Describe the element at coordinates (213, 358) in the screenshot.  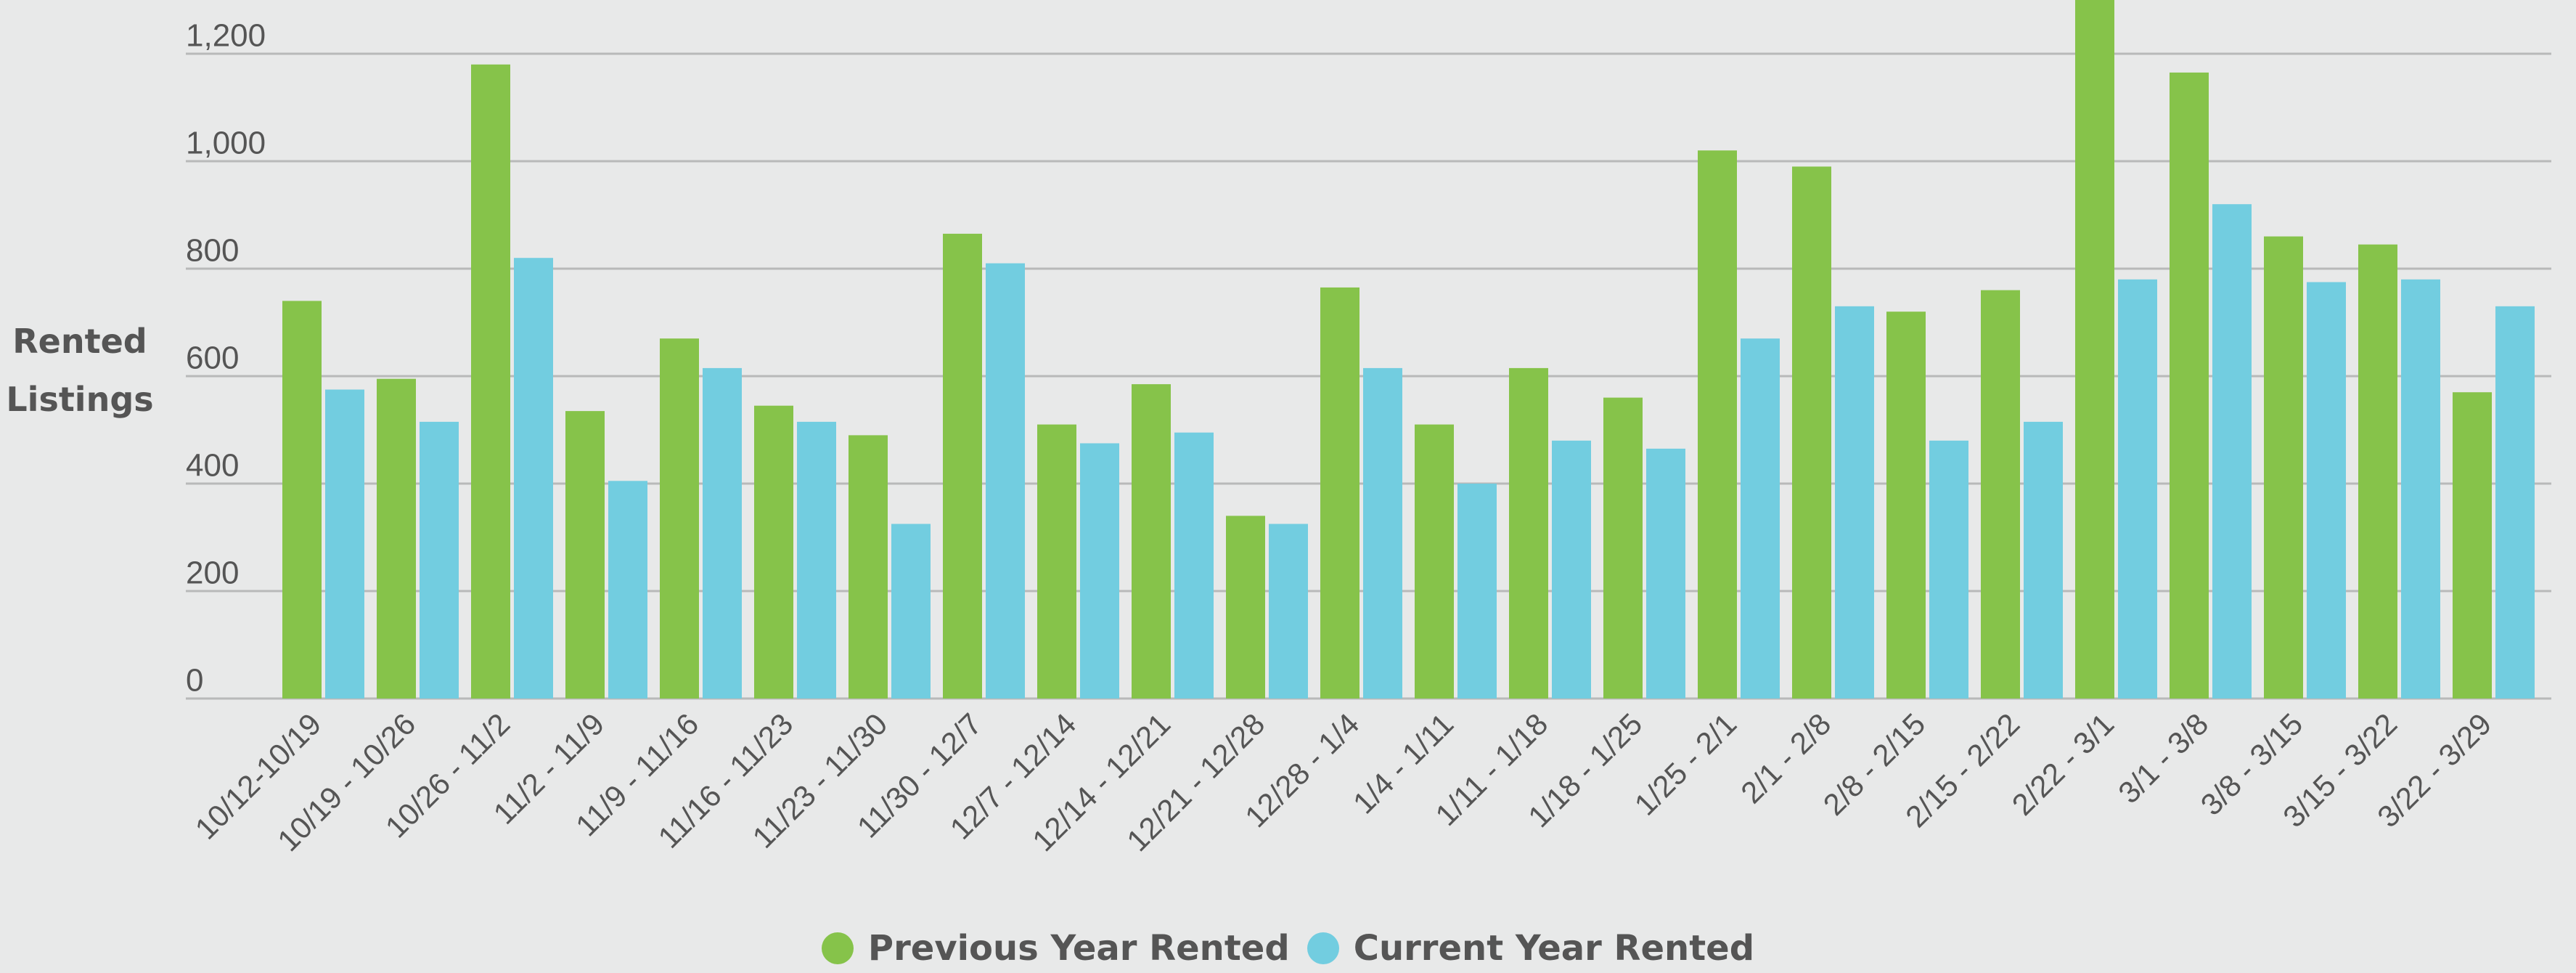
I see `y-tick-label: 600` at that location.